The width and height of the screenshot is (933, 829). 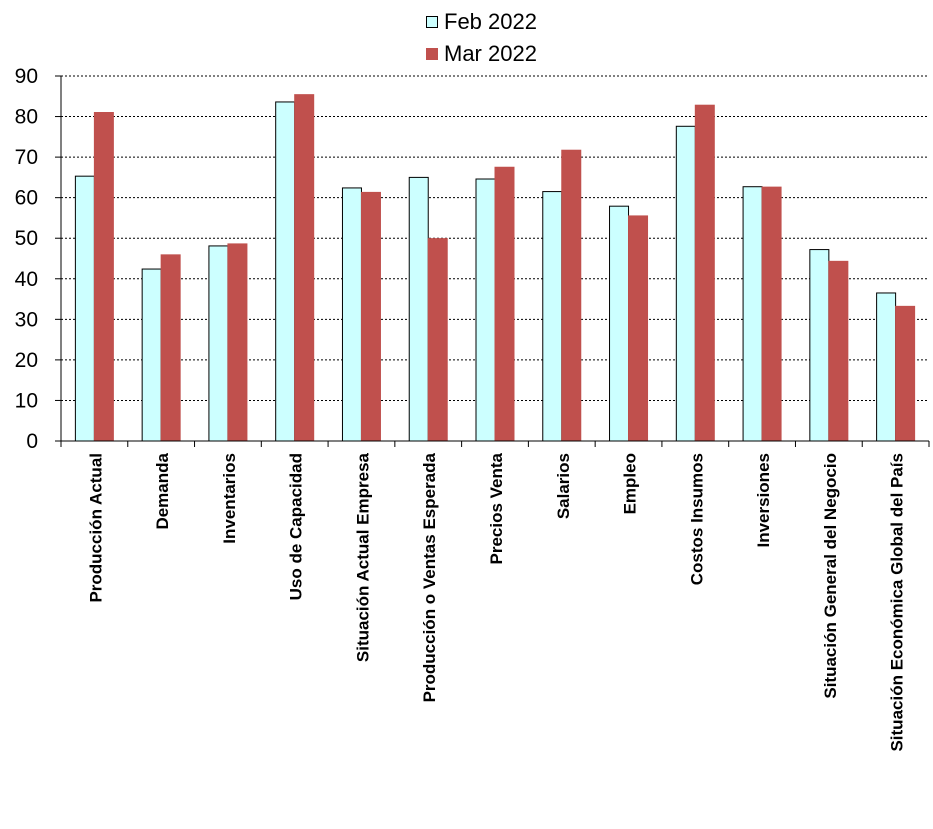 I want to click on x-tick-label: Demanda, so click(x=162, y=490).